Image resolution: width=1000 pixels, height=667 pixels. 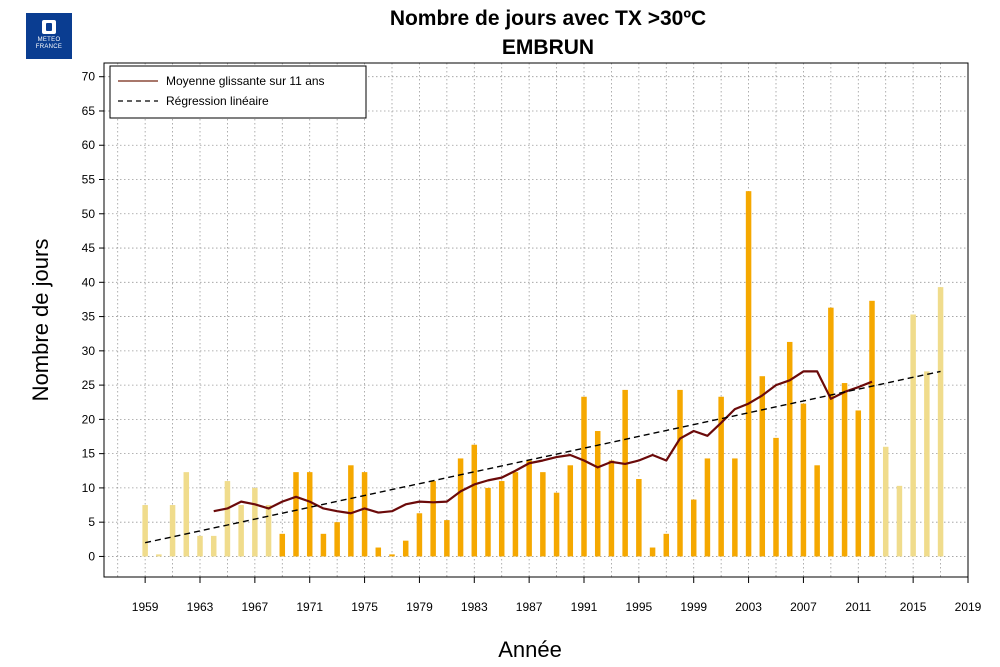 What do you see at coordinates (693, 528) in the screenshot?
I see `bar-1999` at bounding box center [693, 528].